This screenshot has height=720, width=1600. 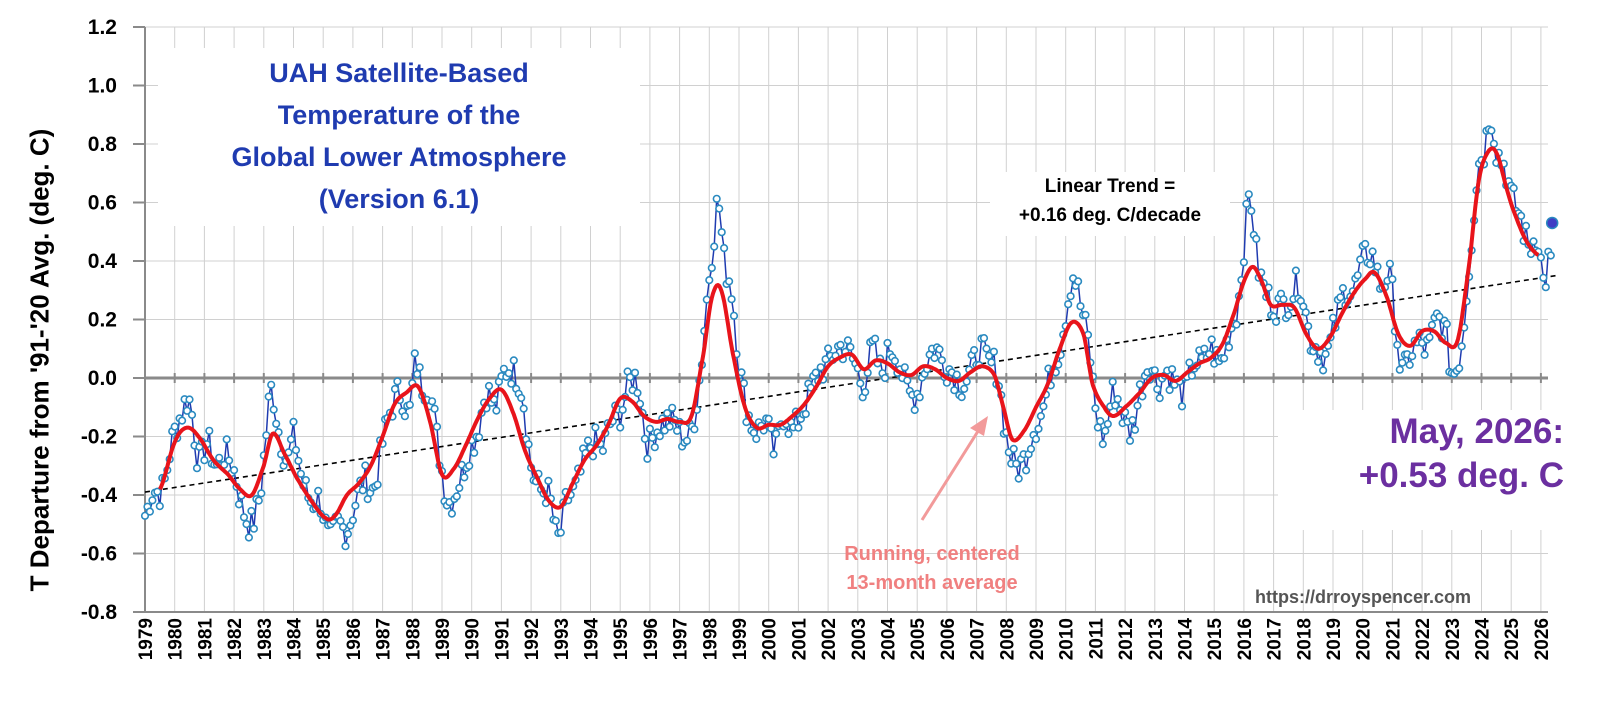 I want to click on y-tick-label: 1.2, so click(x=102, y=27).